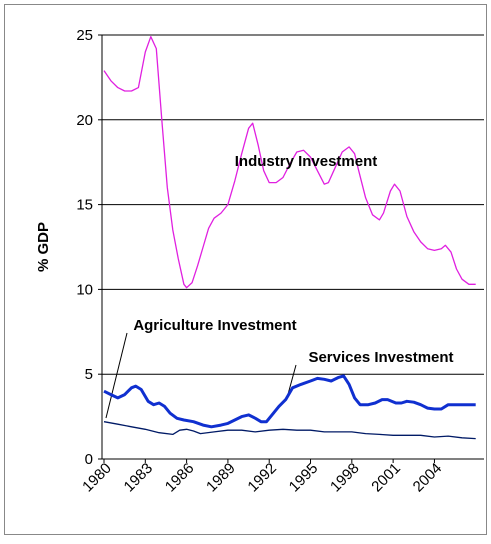  What do you see at coordinates (43, 247) in the screenshot?
I see `y-axis-label: % GDP` at bounding box center [43, 247].